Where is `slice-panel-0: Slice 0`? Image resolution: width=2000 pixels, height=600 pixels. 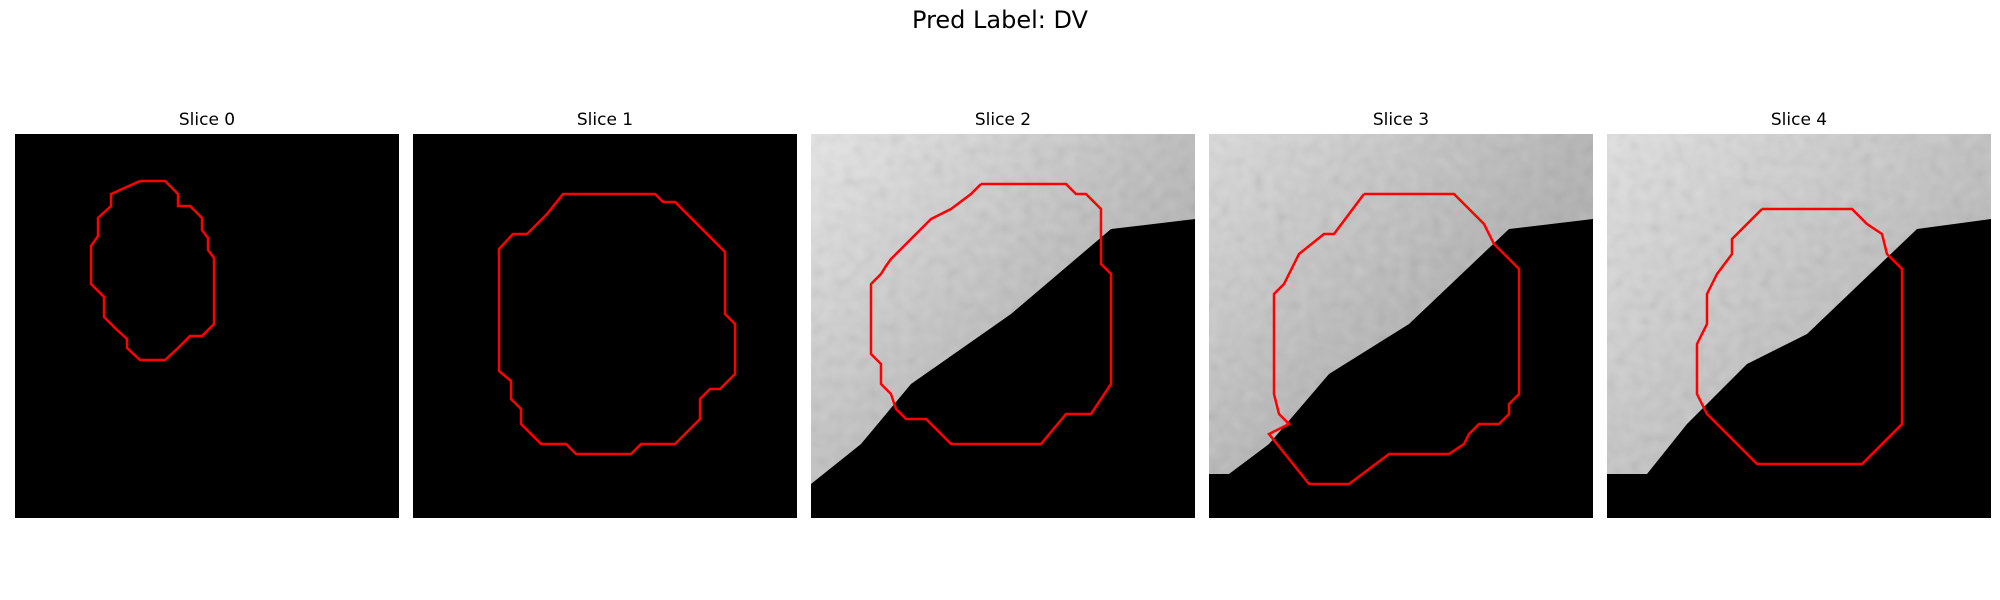 slice-panel-0: Slice 0 is located at coordinates (207, 312).